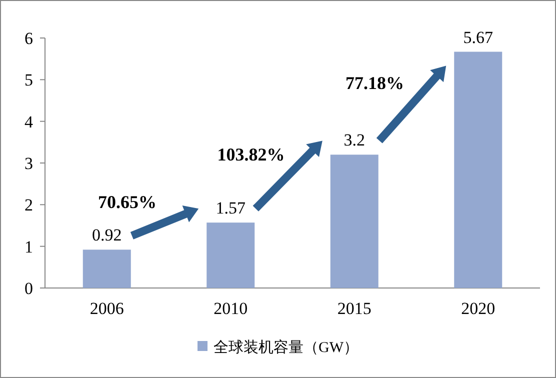 This screenshot has height=378, width=556. I want to click on x-tick-label: 2015, so click(354, 308).